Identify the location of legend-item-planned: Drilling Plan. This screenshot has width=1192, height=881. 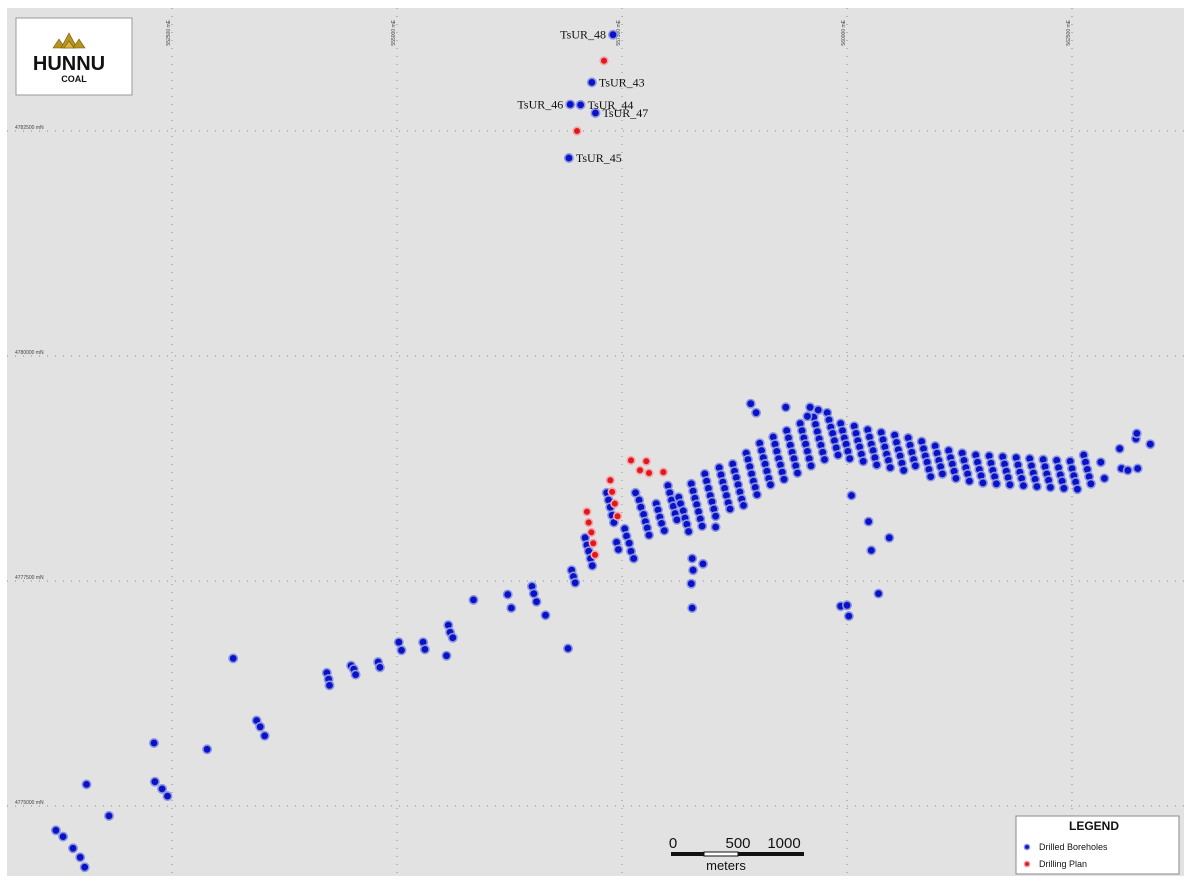
(1055, 864).